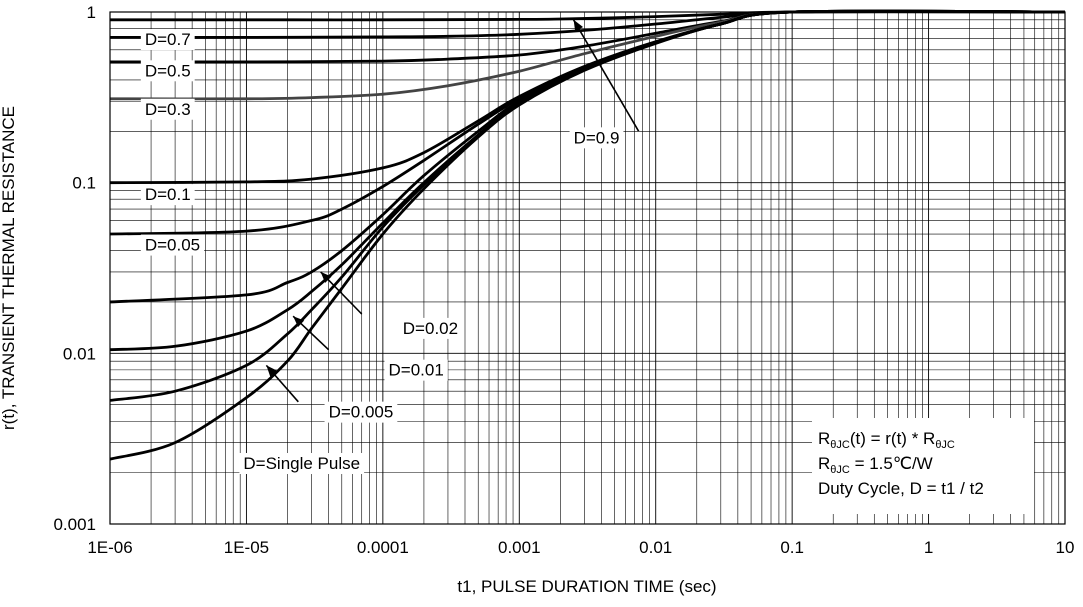 The width and height of the screenshot is (1083, 607). What do you see at coordinates (109, 547) in the screenshot?
I see `x-tick-label: 1E-06` at bounding box center [109, 547].